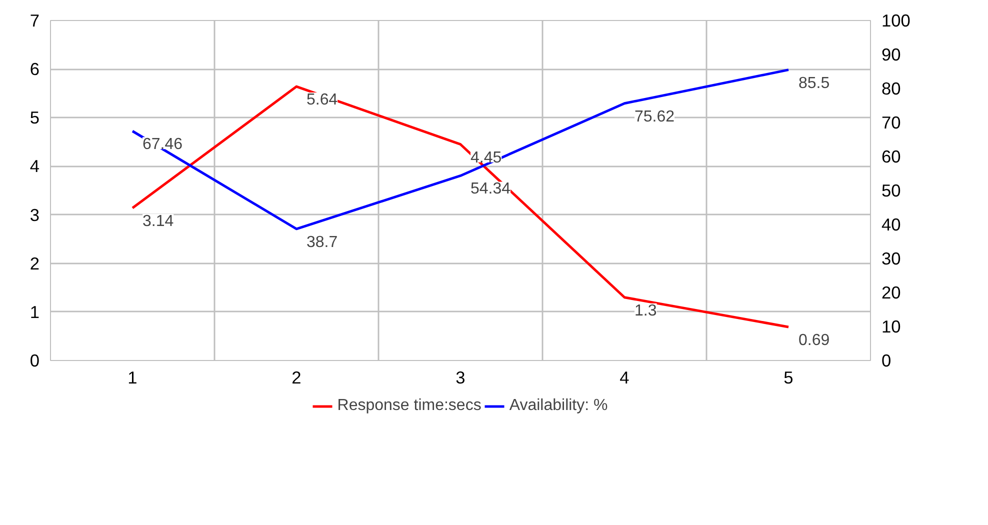  Describe the element at coordinates (35, 312) in the screenshot. I see `y-tick-label: 1` at that location.